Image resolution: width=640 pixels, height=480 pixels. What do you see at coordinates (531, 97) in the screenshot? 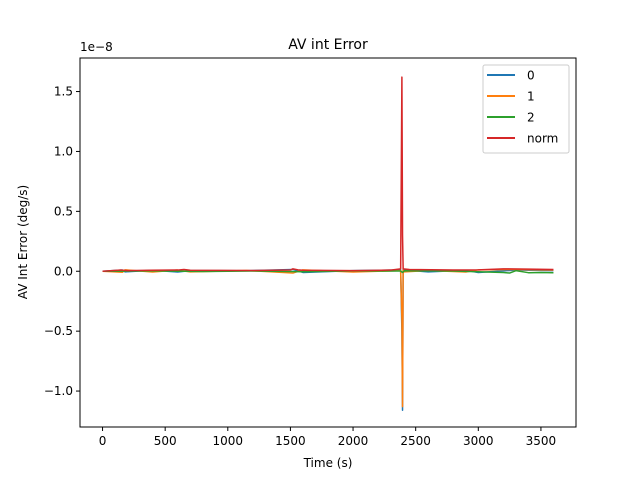
I see `legend-label: 1` at bounding box center [531, 97].